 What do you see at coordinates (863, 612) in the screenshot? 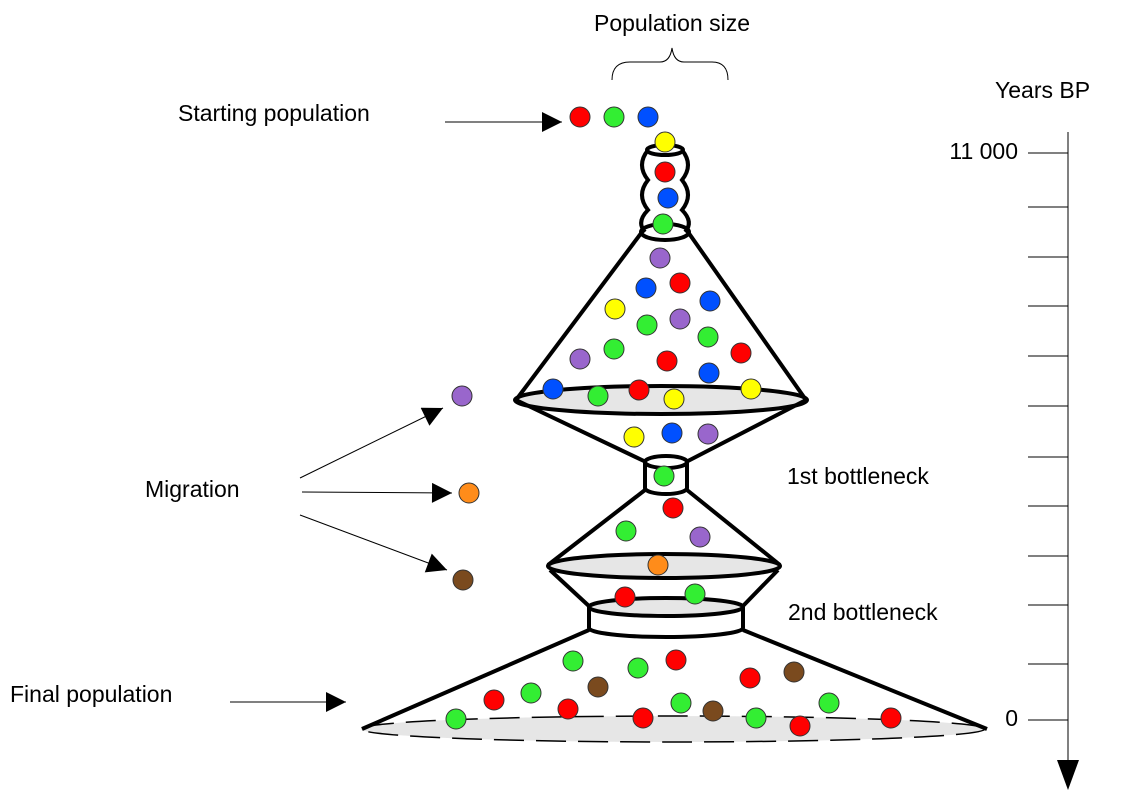
I see `label: 2nd bottleneck` at bounding box center [863, 612].